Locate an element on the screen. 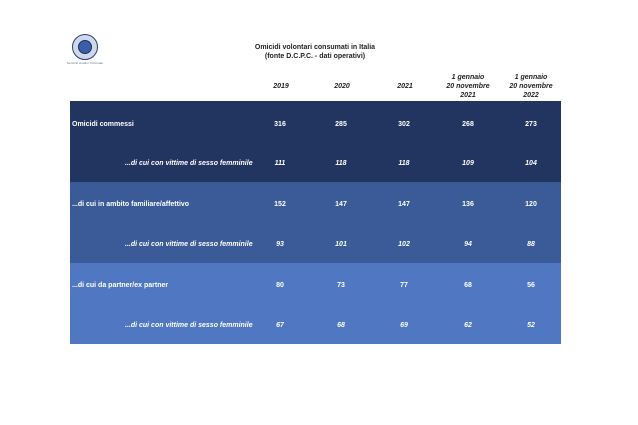 The image size is (638, 425). col-header-line: 2019 is located at coordinates (281, 86).